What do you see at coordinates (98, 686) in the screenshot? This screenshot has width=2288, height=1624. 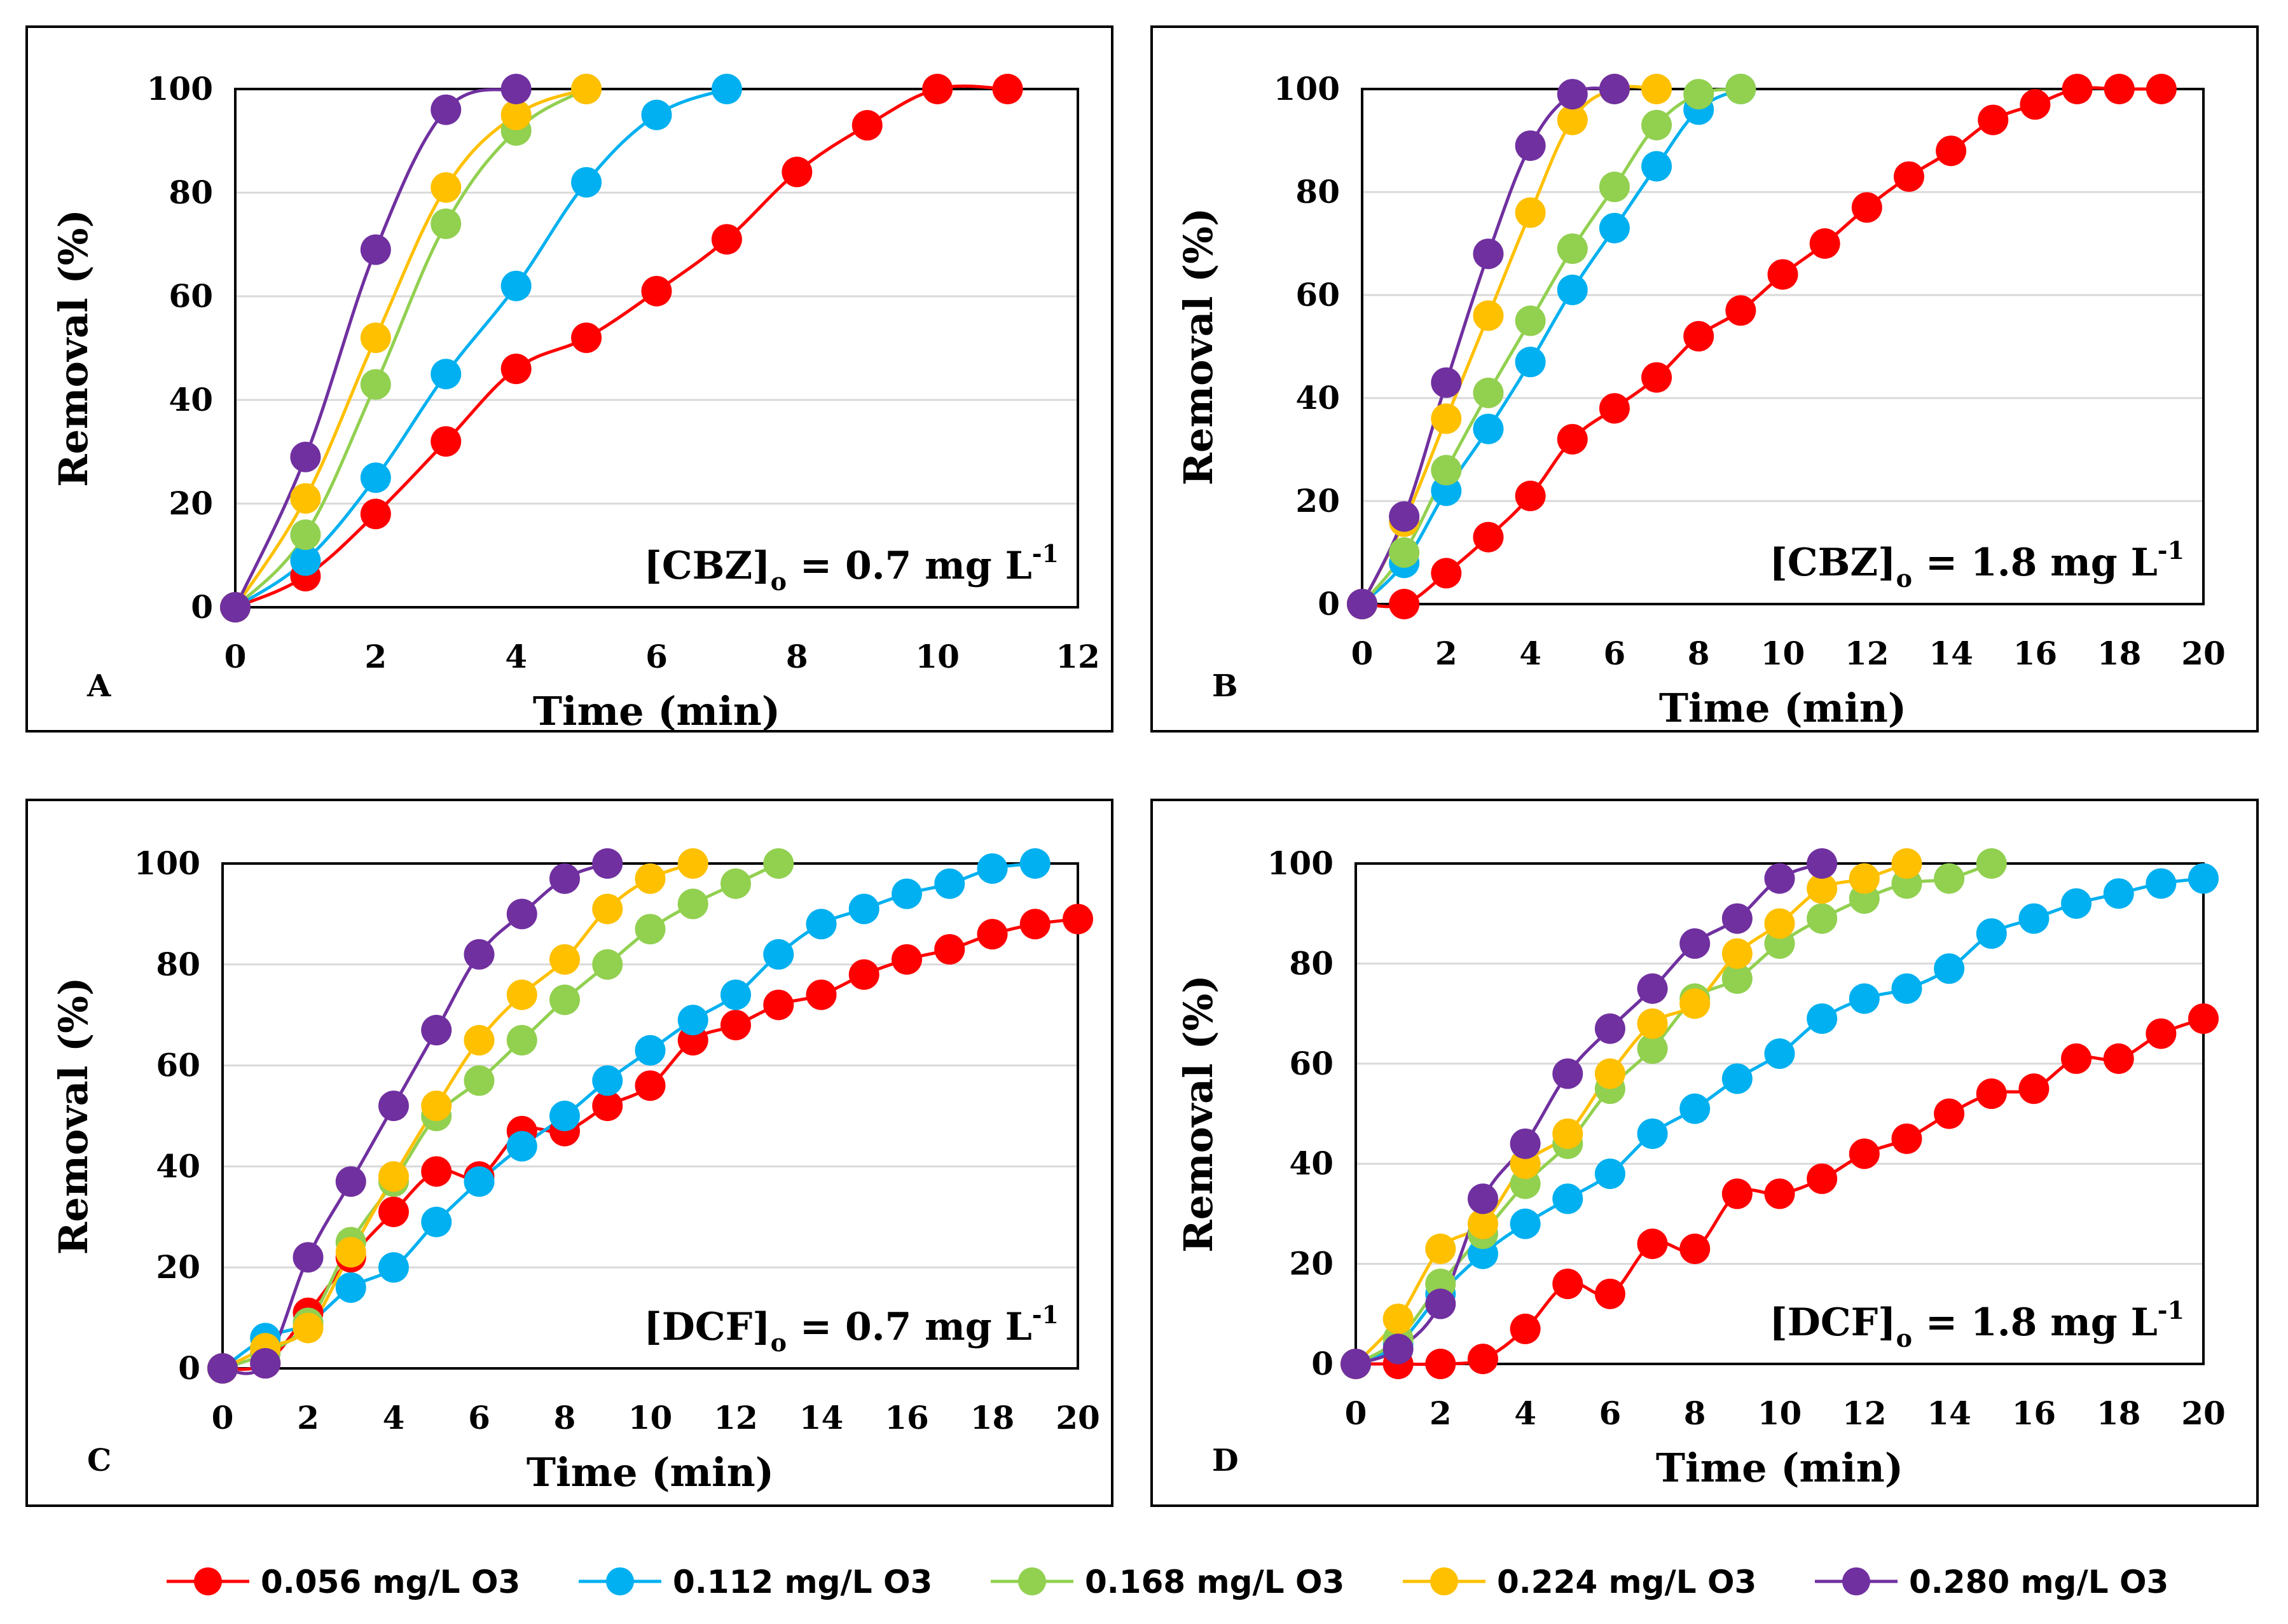 I see `panel-letter: A` at bounding box center [98, 686].